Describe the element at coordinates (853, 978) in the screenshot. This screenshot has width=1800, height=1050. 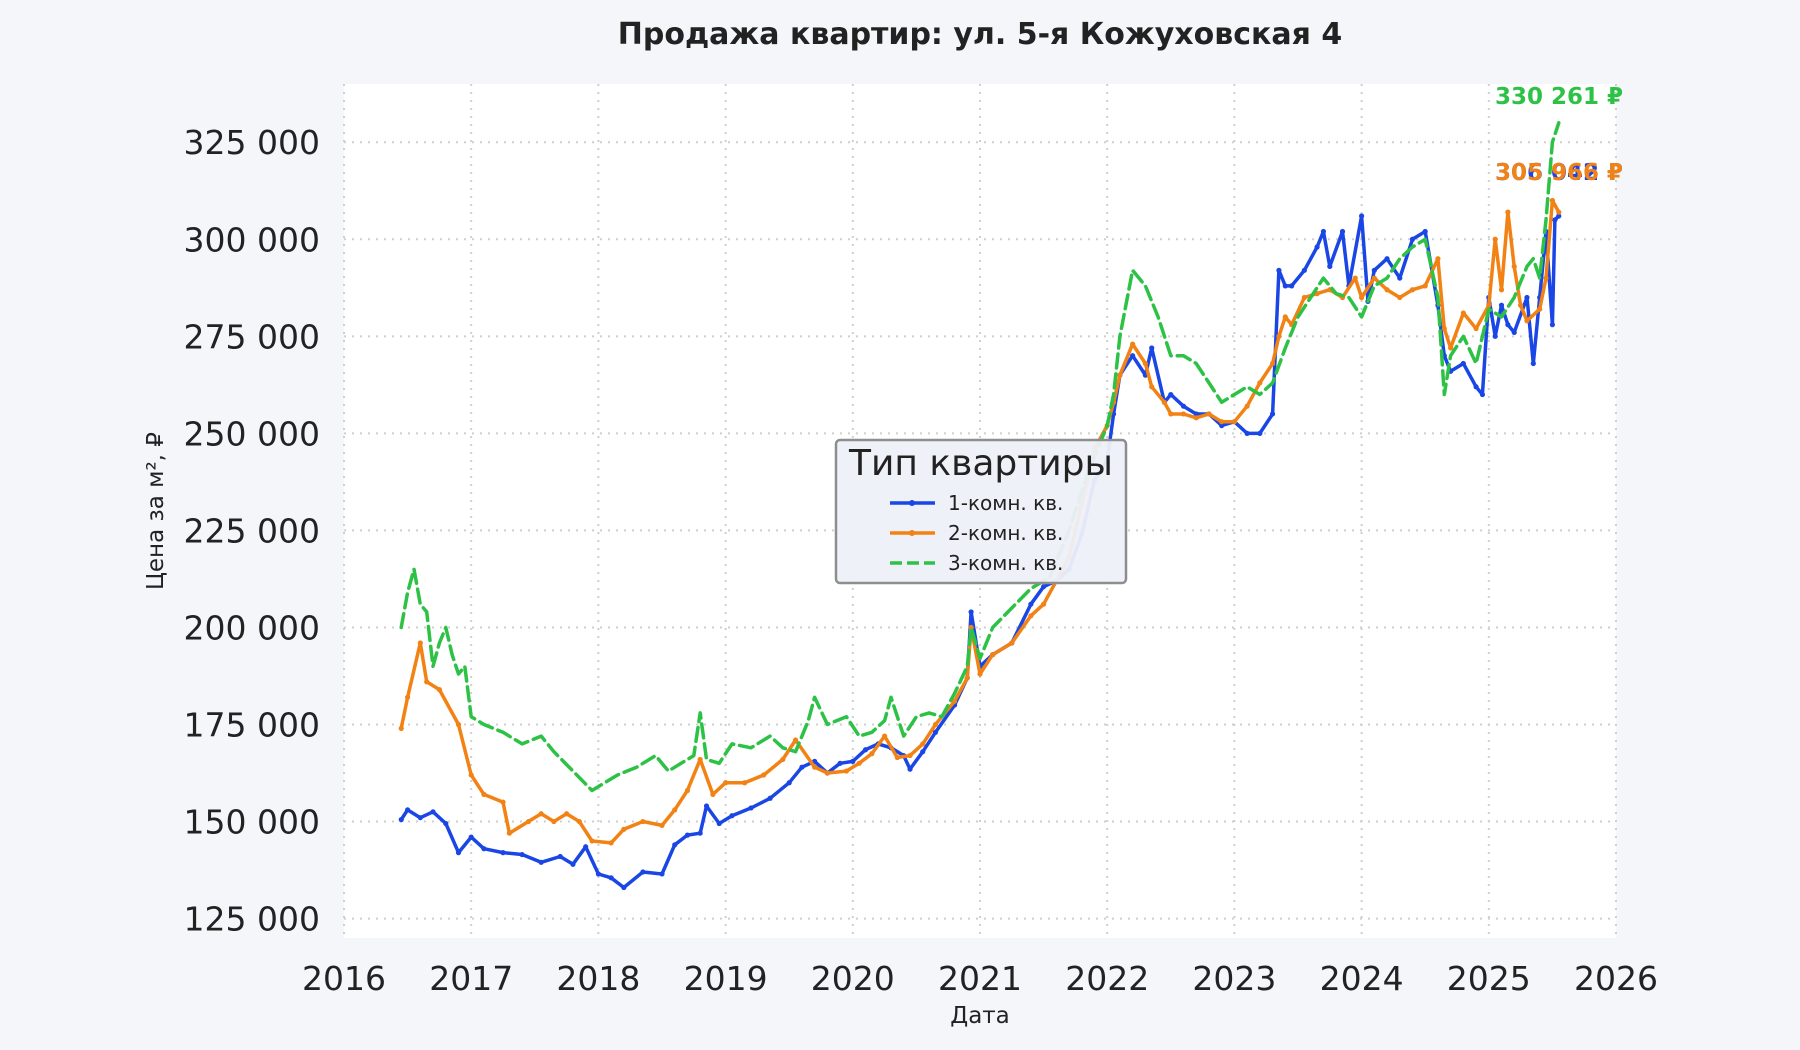
I see `x-tick-label: 2020` at that location.